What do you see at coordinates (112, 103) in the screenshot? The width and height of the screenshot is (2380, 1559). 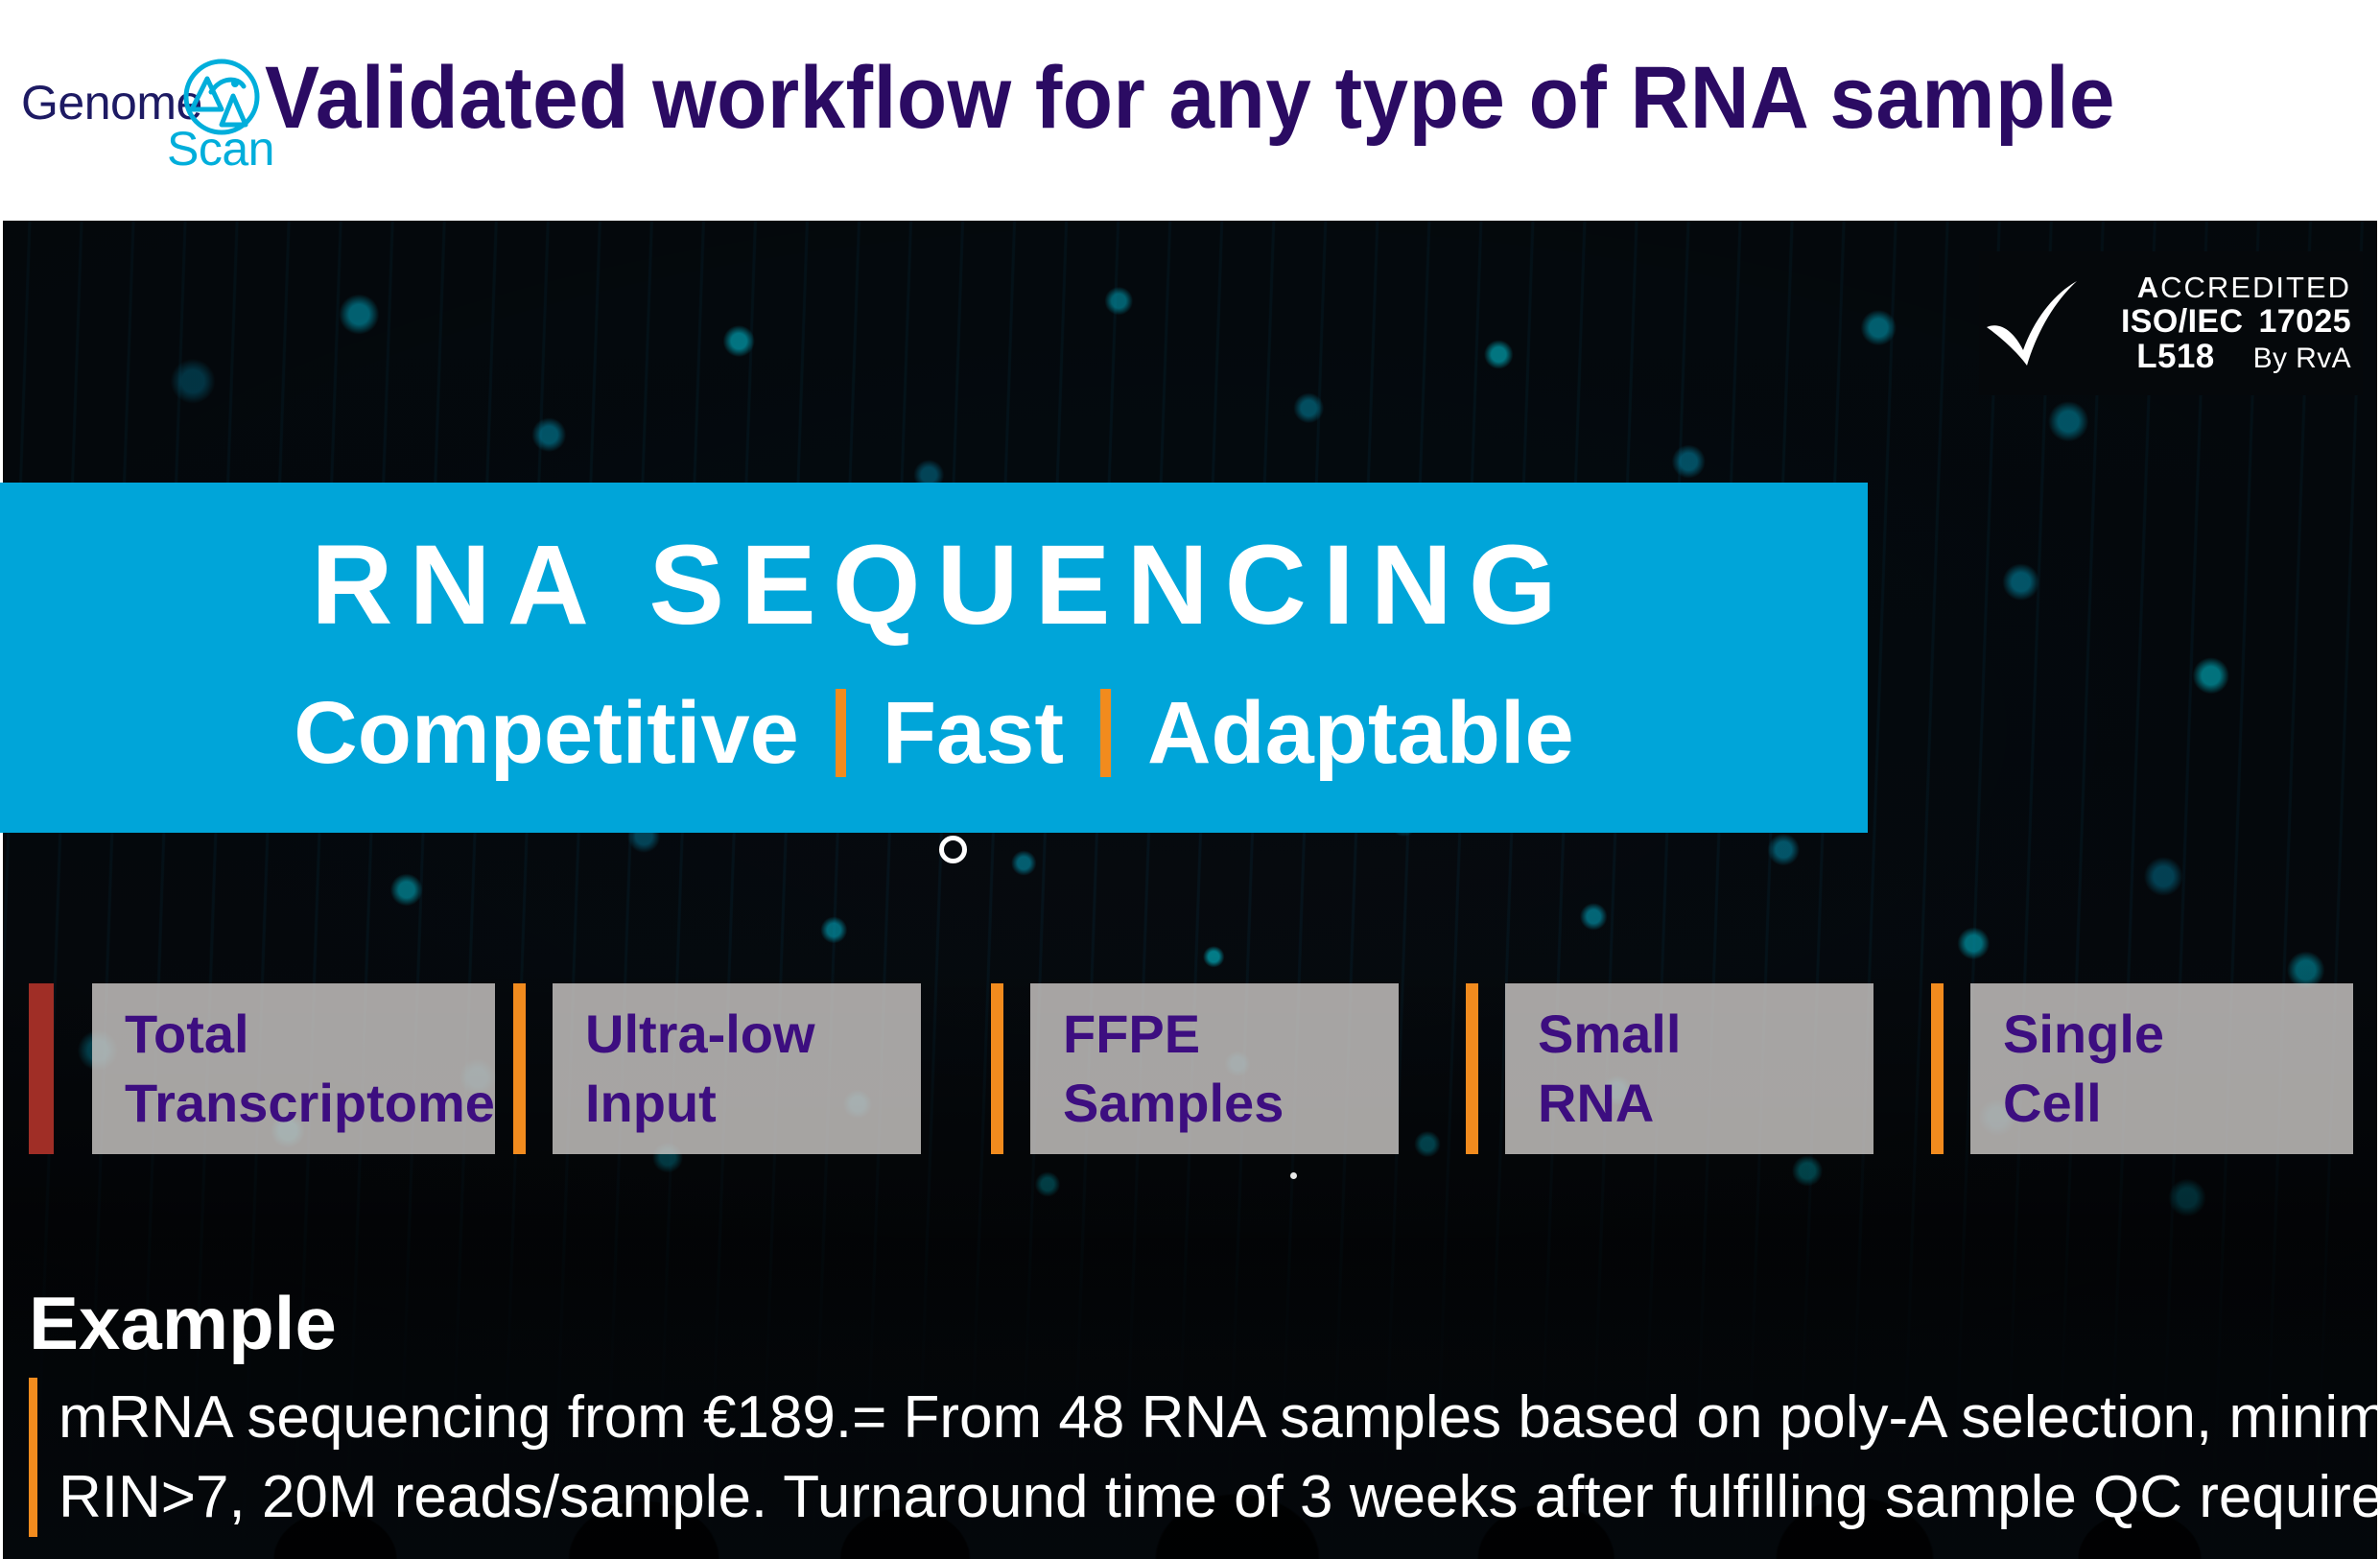 I see `logo-wordmark: Genome` at bounding box center [112, 103].